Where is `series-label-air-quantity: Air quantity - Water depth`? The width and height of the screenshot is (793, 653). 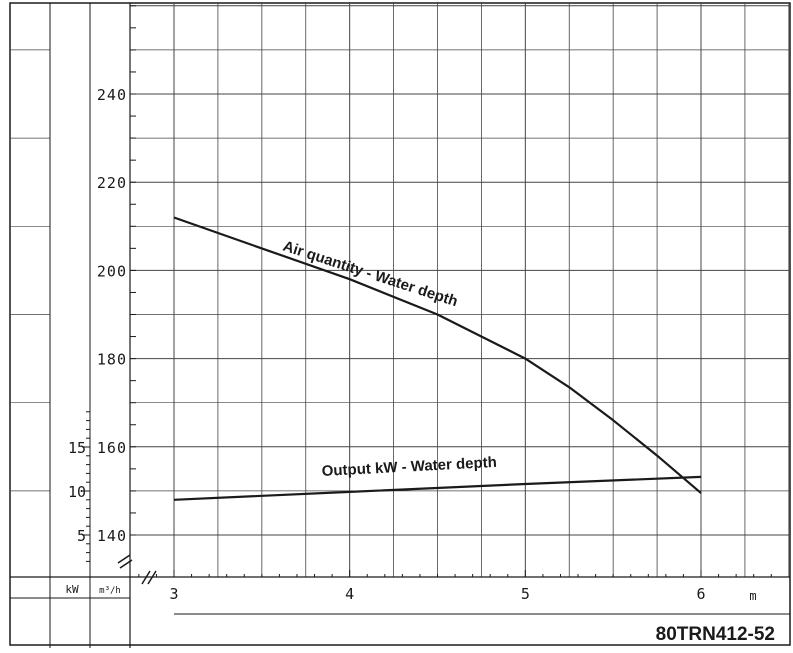 series-label-air-quantity: Air quantity - Water depth is located at coordinates (370, 274).